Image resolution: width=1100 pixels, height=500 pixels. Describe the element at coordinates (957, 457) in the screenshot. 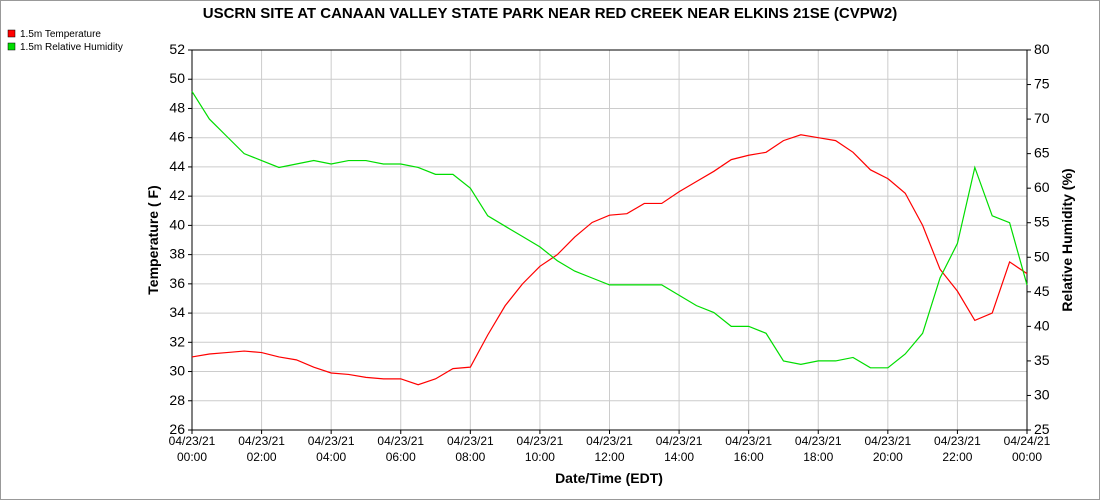

I see `x-tick-label: 22:00` at that location.